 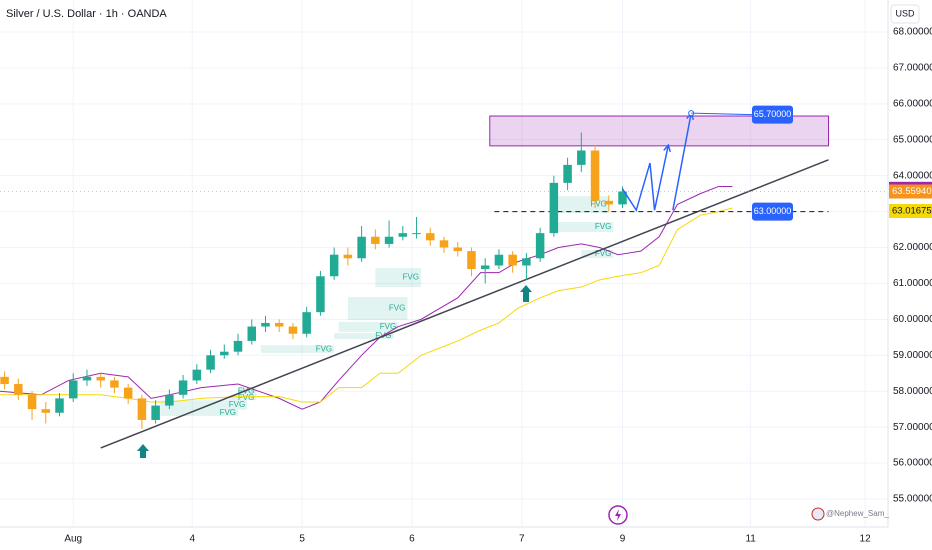 I want to click on y-tick-label: 67.00000, so click(x=912, y=68).